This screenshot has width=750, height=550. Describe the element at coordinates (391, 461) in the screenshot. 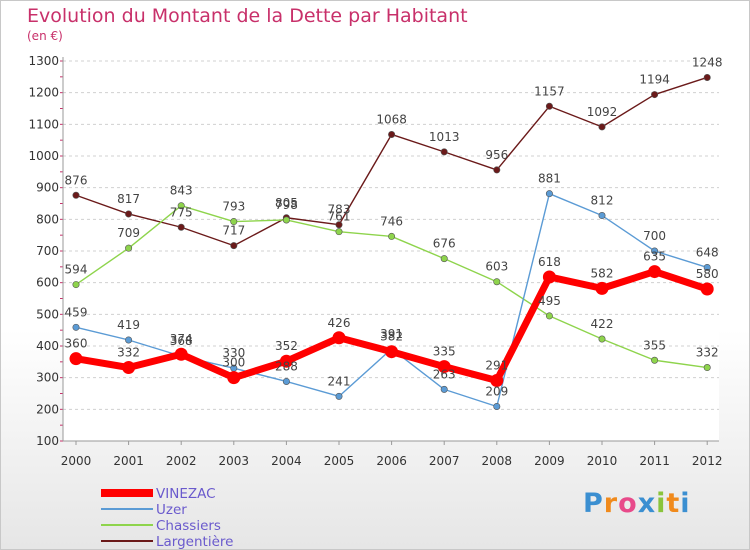

I see `x-tick-label: 2006` at that location.